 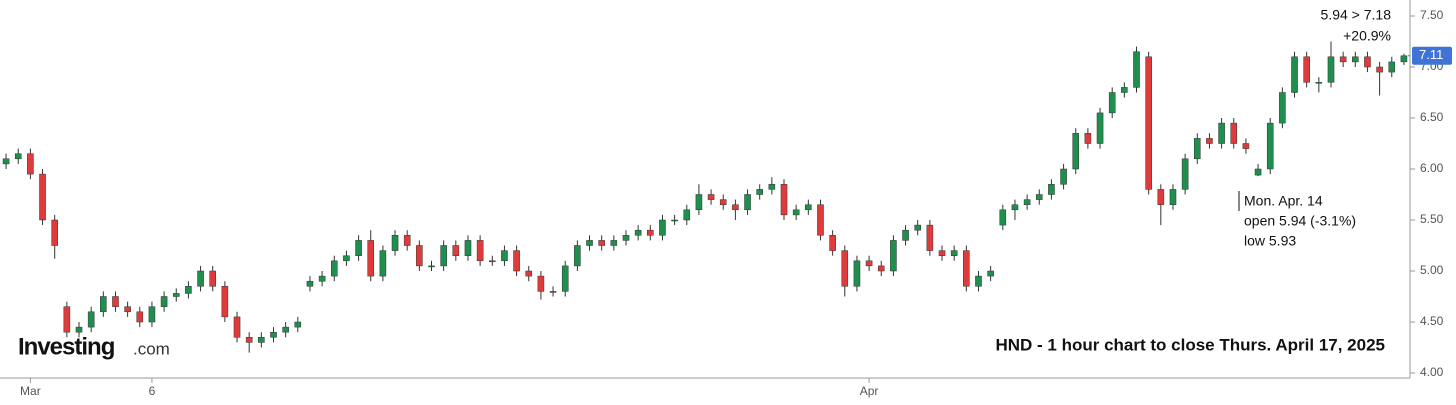 What do you see at coordinates (1300, 221) in the screenshot?
I see `annotation: open 5.94 (-3.1%)` at bounding box center [1300, 221].